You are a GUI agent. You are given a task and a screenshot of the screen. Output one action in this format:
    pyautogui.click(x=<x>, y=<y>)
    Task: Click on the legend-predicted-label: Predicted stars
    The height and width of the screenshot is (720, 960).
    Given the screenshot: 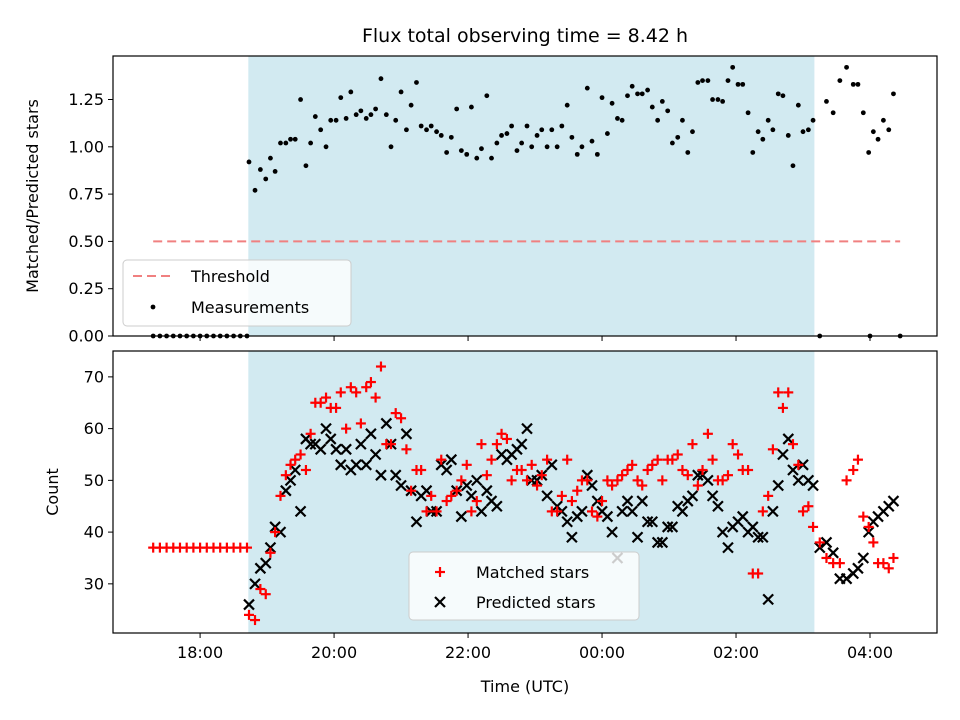 What is the action you would take?
    pyautogui.click(x=536, y=602)
    